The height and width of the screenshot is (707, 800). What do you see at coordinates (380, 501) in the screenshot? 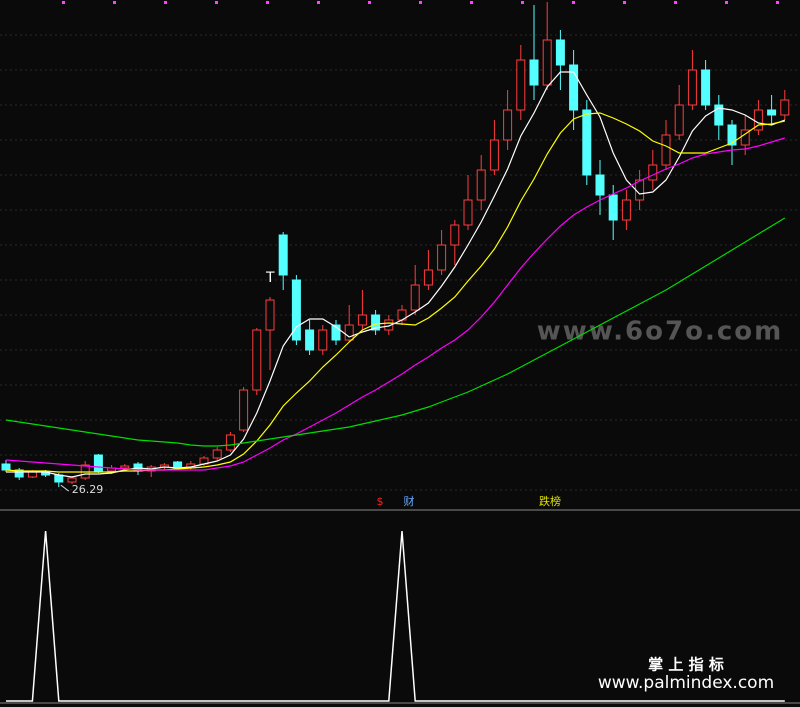
I see `signal-label: $` at bounding box center [380, 501].